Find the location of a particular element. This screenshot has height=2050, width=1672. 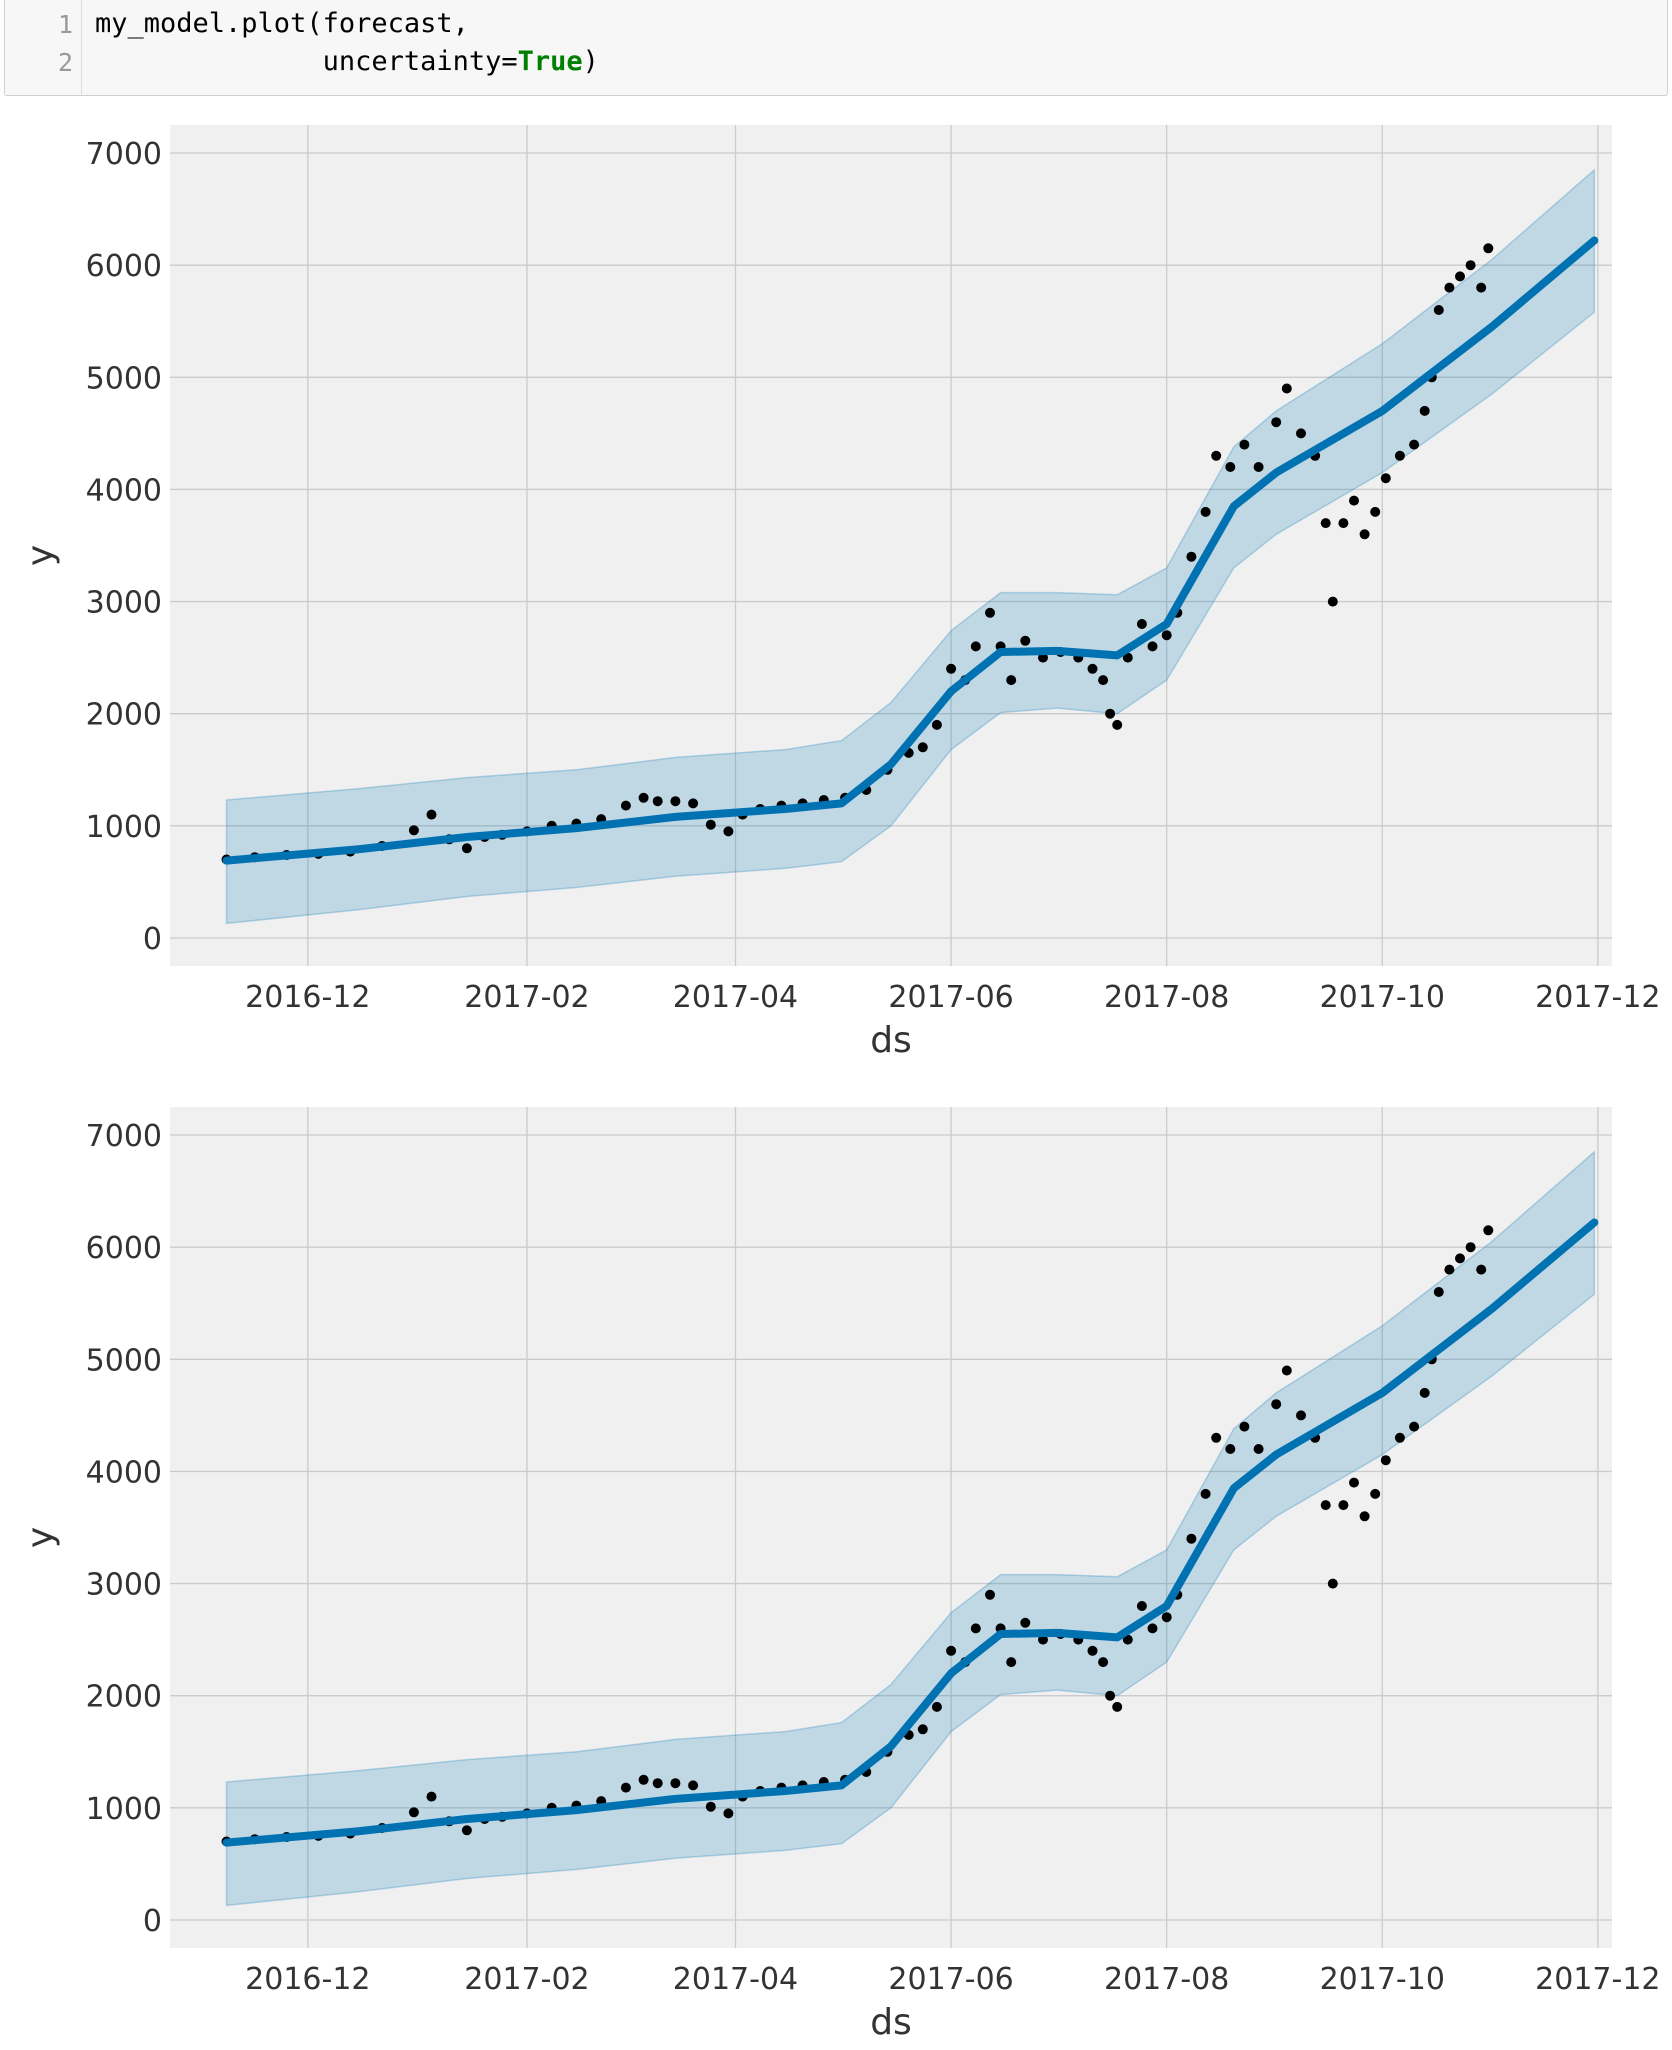

x-tick-label: 2017-08 is located at coordinates (1166, 1979).